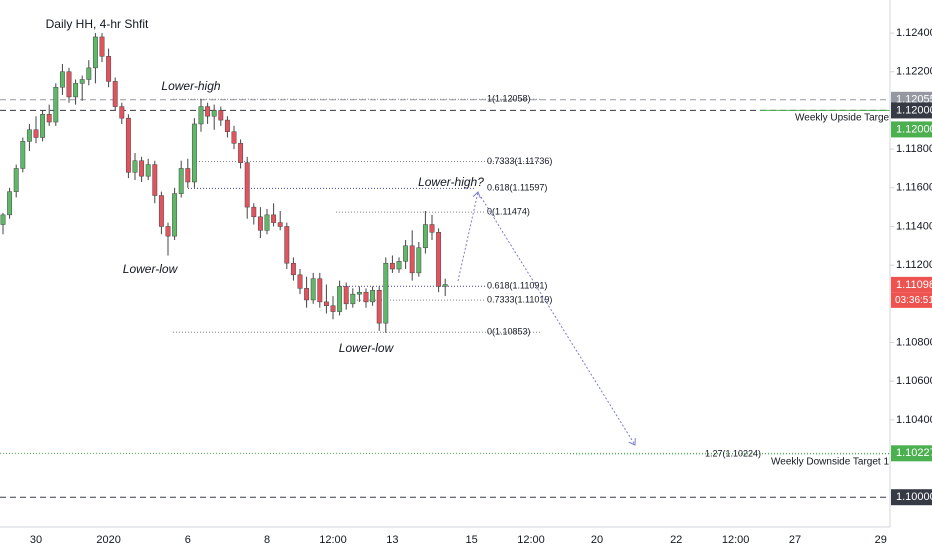 The width and height of the screenshot is (932, 550). Describe the element at coordinates (392, 540) in the screenshot. I see `x-tick-label: 13` at that location.